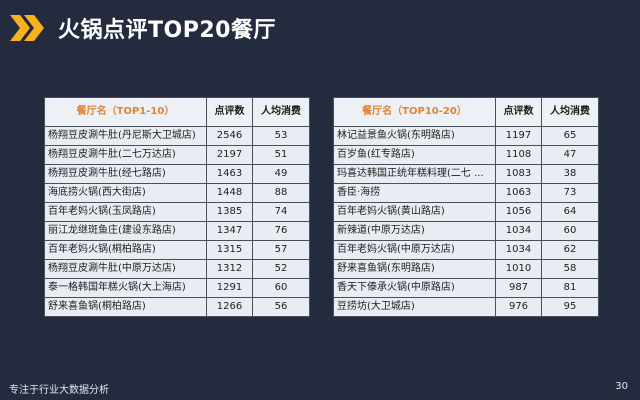 This screenshot has height=400, width=640. What do you see at coordinates (414, 307) in the screenshot?
I see `restaurant-name-cell: 豆捞坊(大卫城店)` at bounding box center [414, 307].